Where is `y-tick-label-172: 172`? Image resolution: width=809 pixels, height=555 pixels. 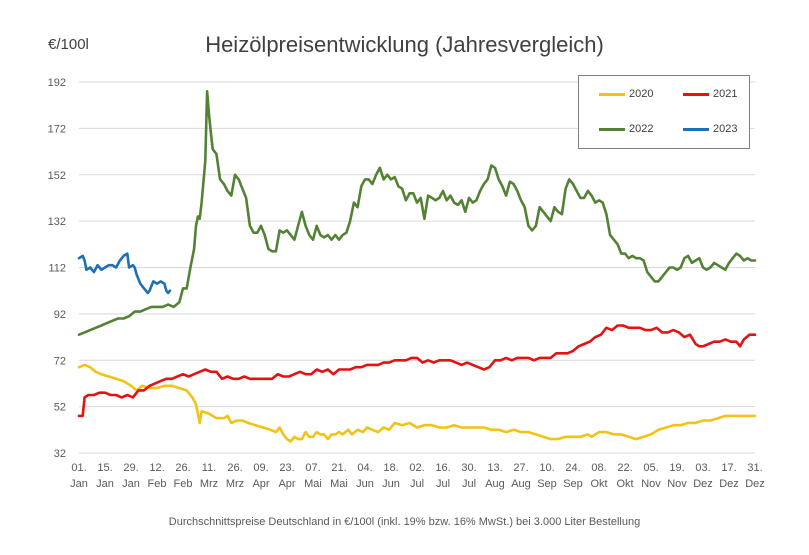
y-tick-label-172: 172 is located at coordinates (57, 129).